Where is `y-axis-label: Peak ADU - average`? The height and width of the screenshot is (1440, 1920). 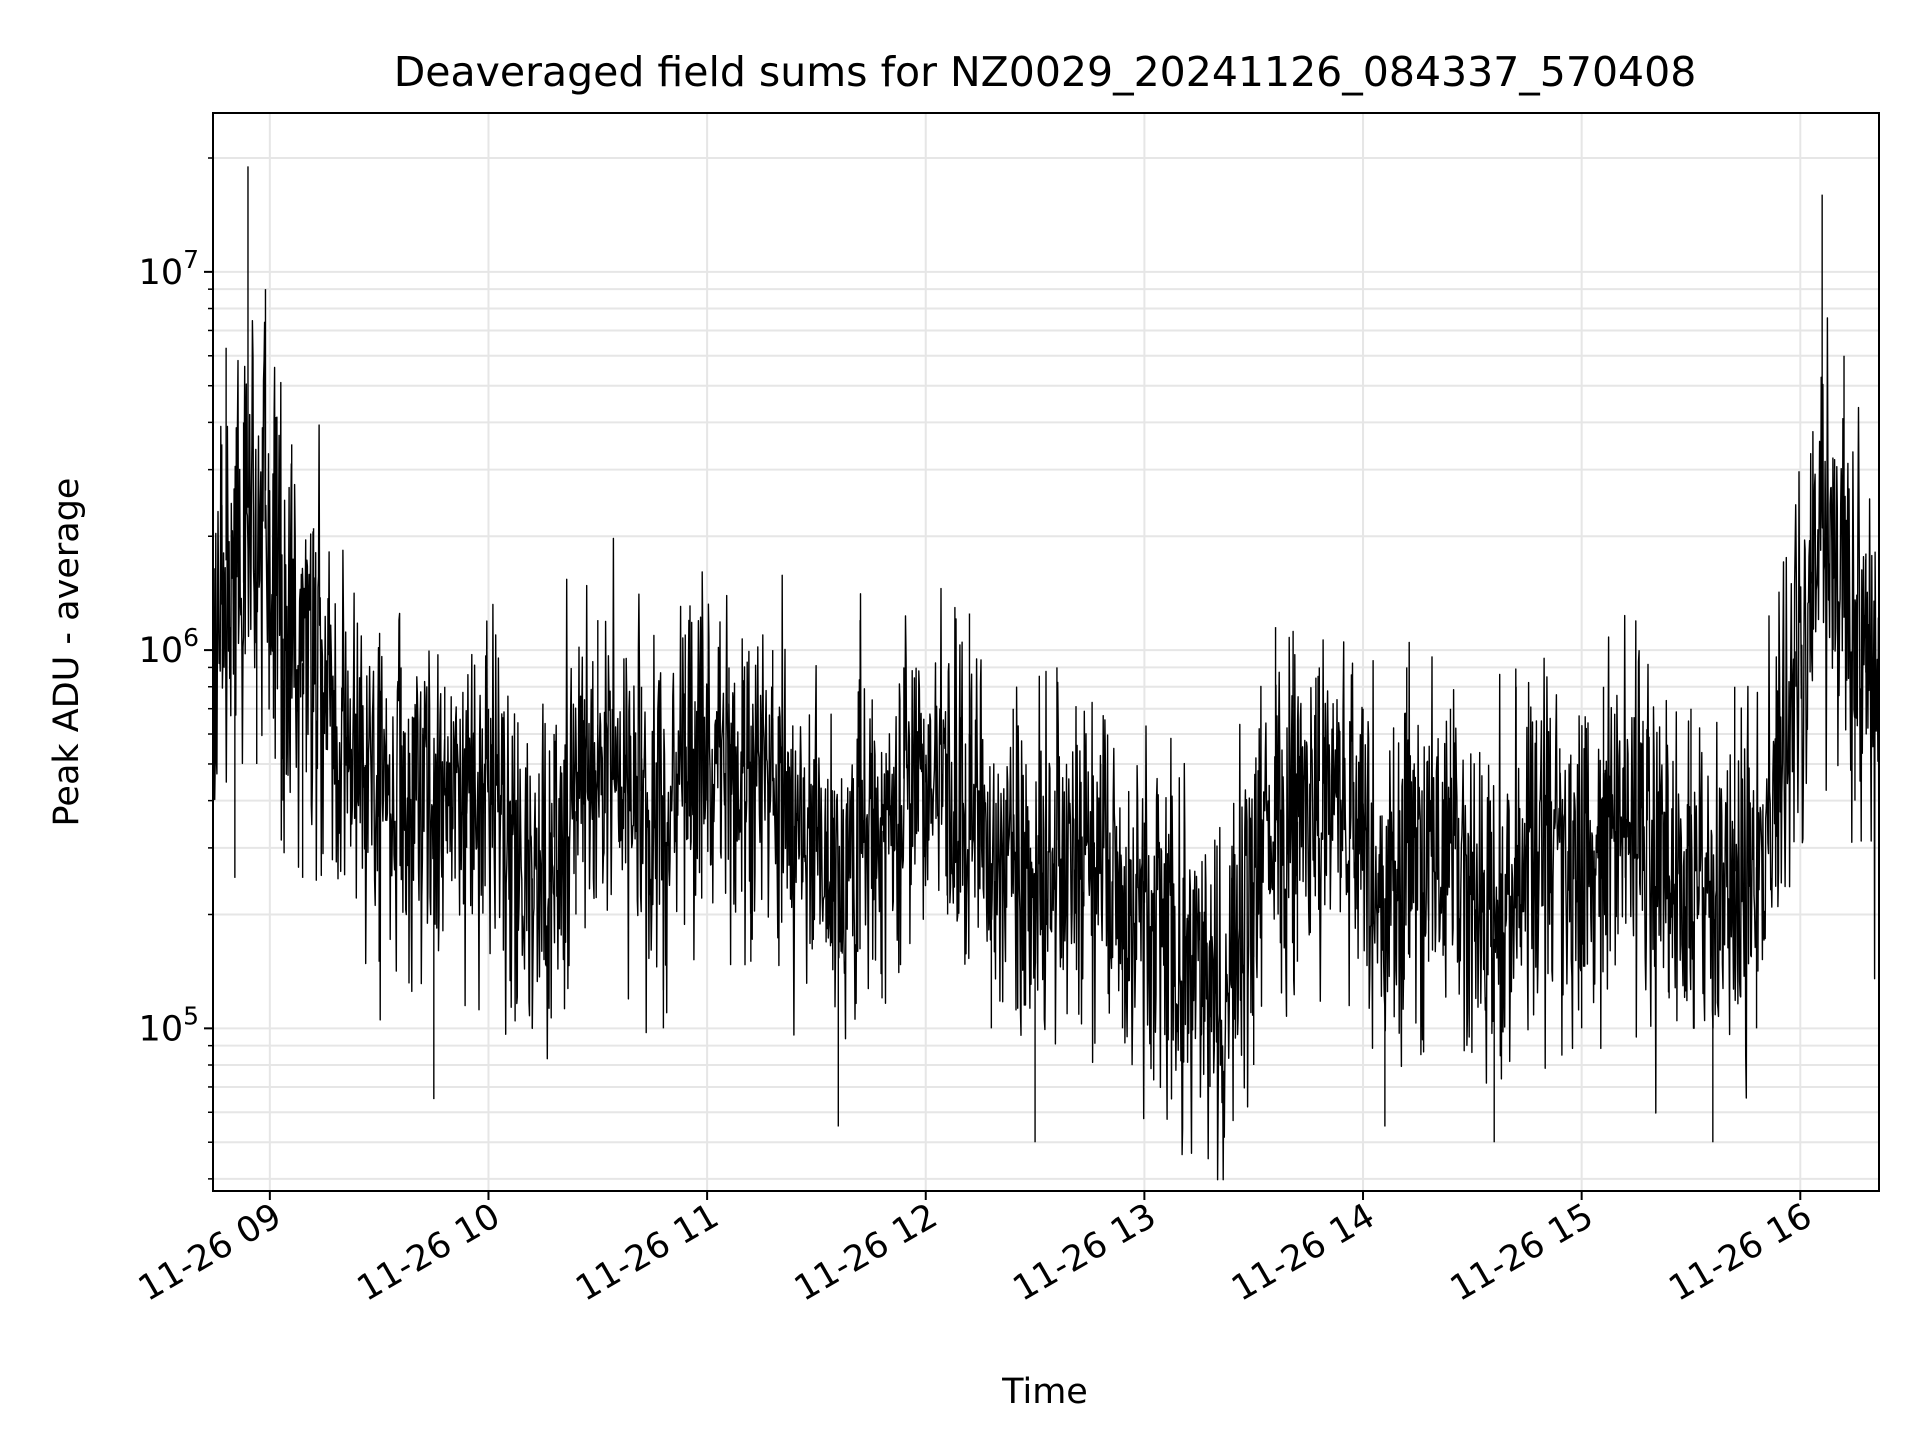 y-axis-label: Peak ADU - average is located at coordinates (67, 652).